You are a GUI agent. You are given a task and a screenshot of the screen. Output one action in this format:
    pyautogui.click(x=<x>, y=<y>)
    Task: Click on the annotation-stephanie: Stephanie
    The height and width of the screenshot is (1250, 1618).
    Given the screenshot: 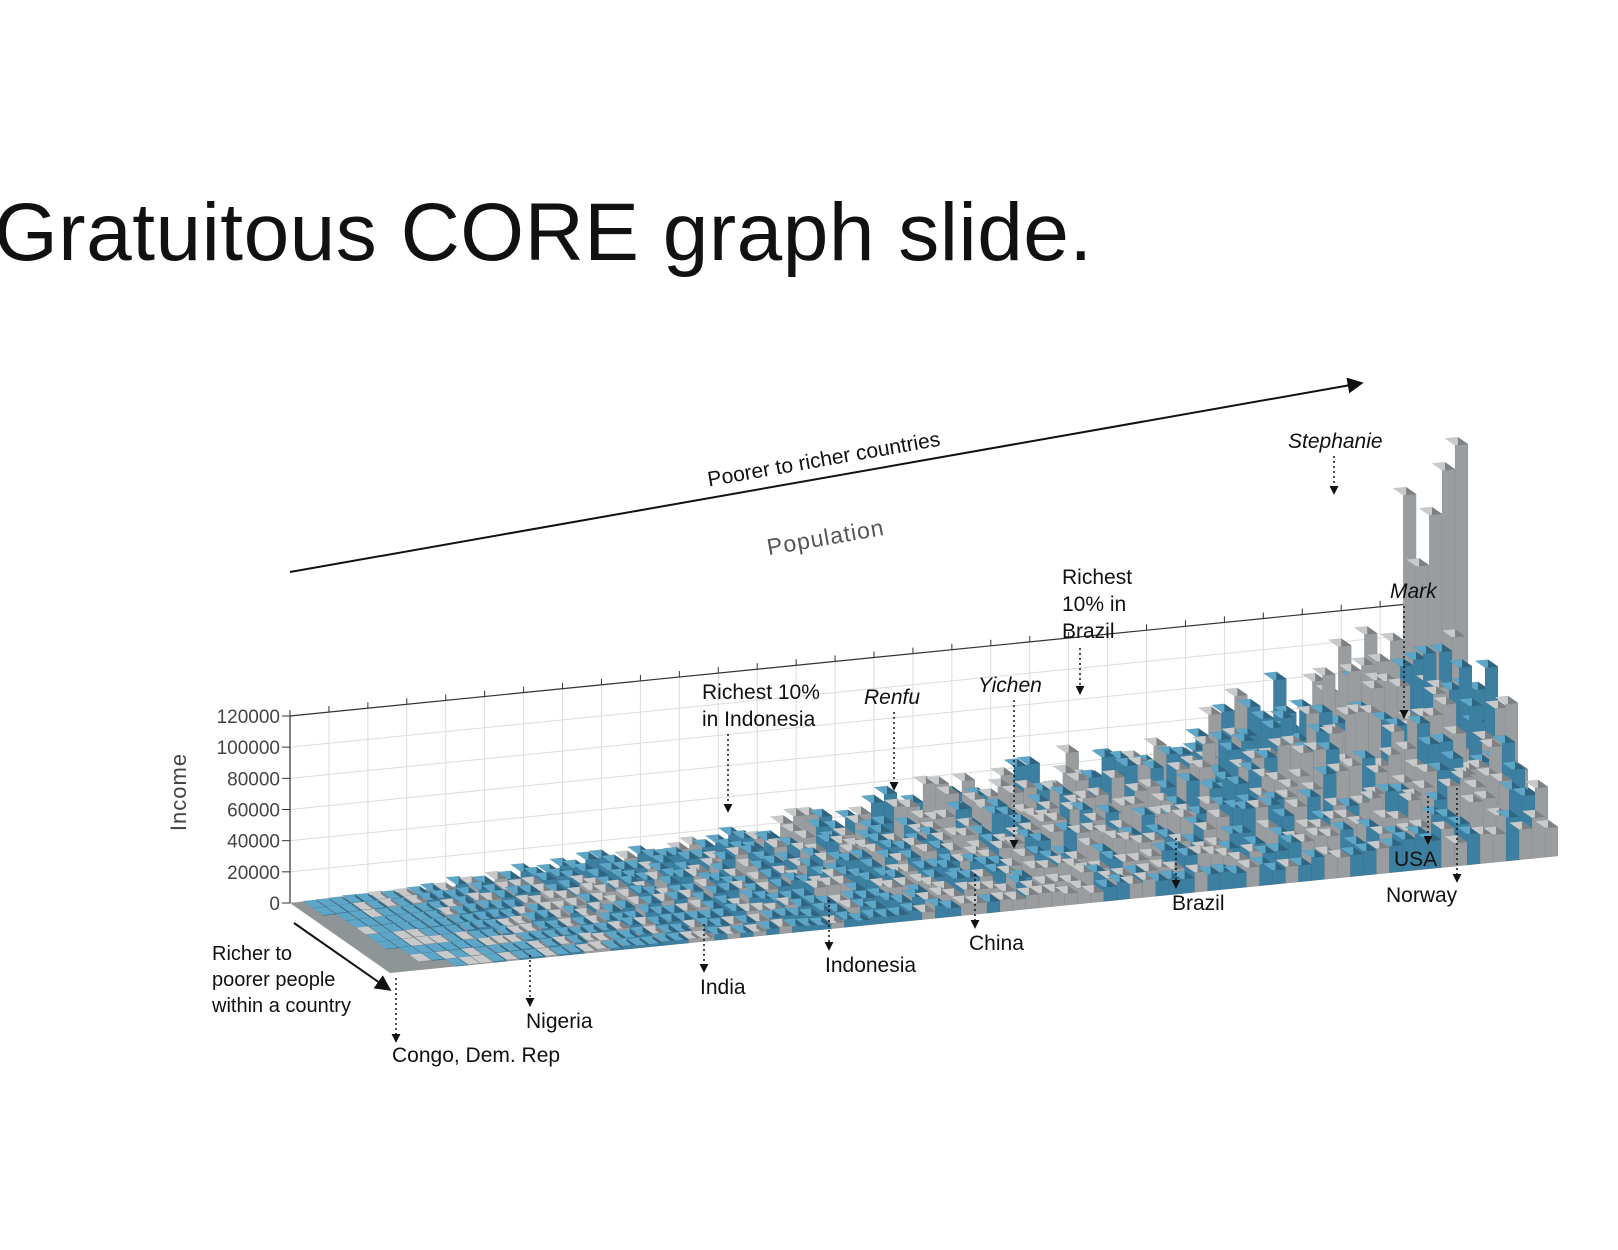 What is the action you would take?
    pyautogui.click(x=1335, y=441)
    